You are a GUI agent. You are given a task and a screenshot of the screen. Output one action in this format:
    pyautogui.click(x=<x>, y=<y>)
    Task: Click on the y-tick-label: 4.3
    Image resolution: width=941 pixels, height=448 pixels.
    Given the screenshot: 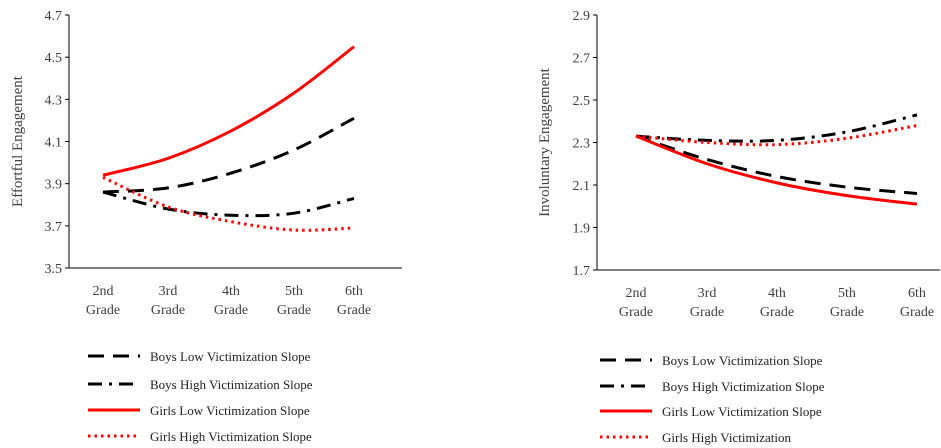 What is the action you would take?
    pyautogui.click(x=54, y=100)
    